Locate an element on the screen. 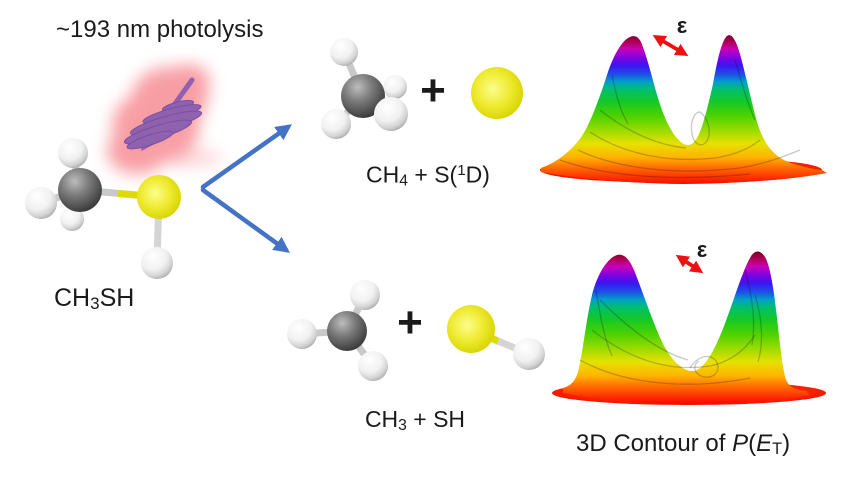  epsilon-label-bottom: ε is located at coordinates (702, 249).